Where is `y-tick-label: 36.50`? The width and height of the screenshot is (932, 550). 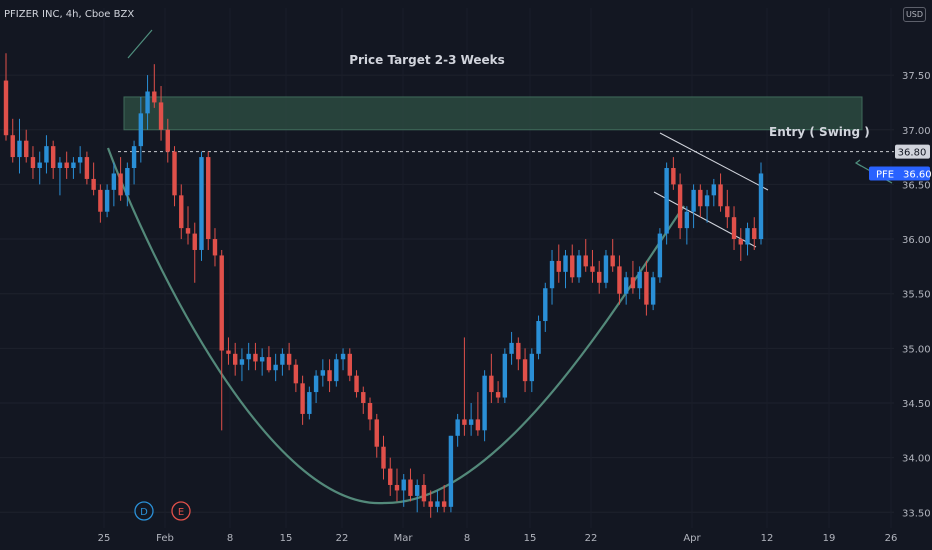
y-tick-label: 36.50 is located at coordinates (916, 185).